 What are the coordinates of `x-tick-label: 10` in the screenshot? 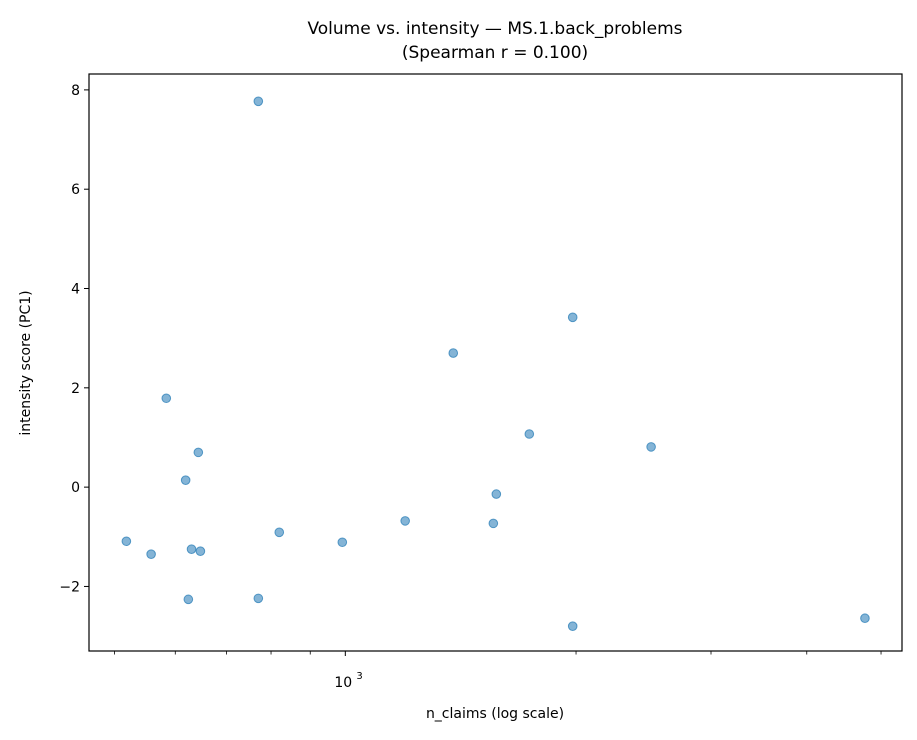 It's located at (343, 683).